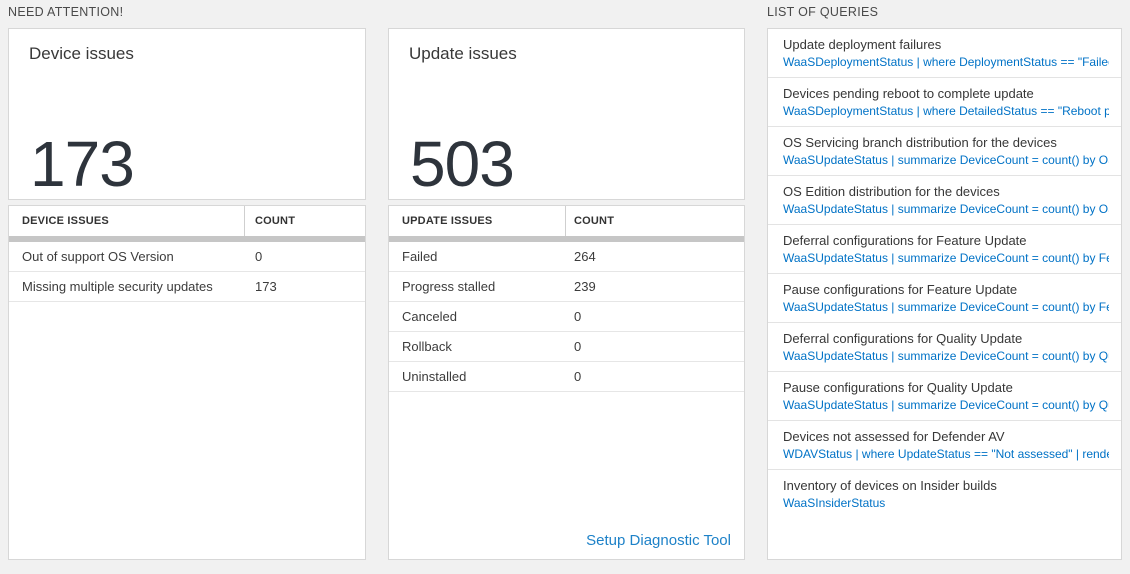  I want to click on query-link: WaaSInsiderStatus, so click(834, 503).